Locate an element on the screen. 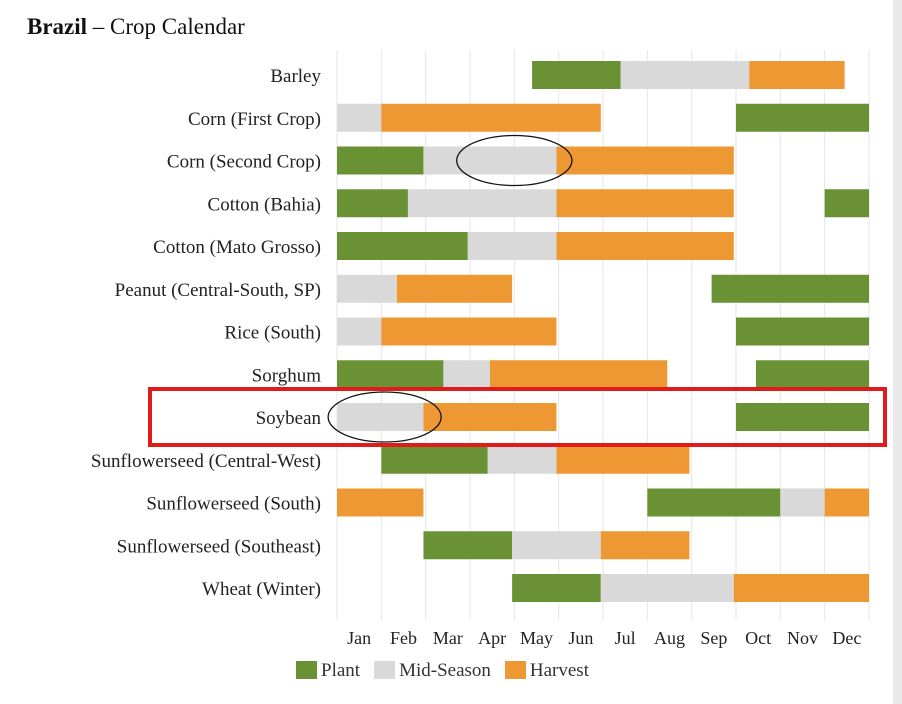 Image resolution: width=902 pixels, height=704 pixels. legend-item-plant: Plant is located at coordinates (328, 671).